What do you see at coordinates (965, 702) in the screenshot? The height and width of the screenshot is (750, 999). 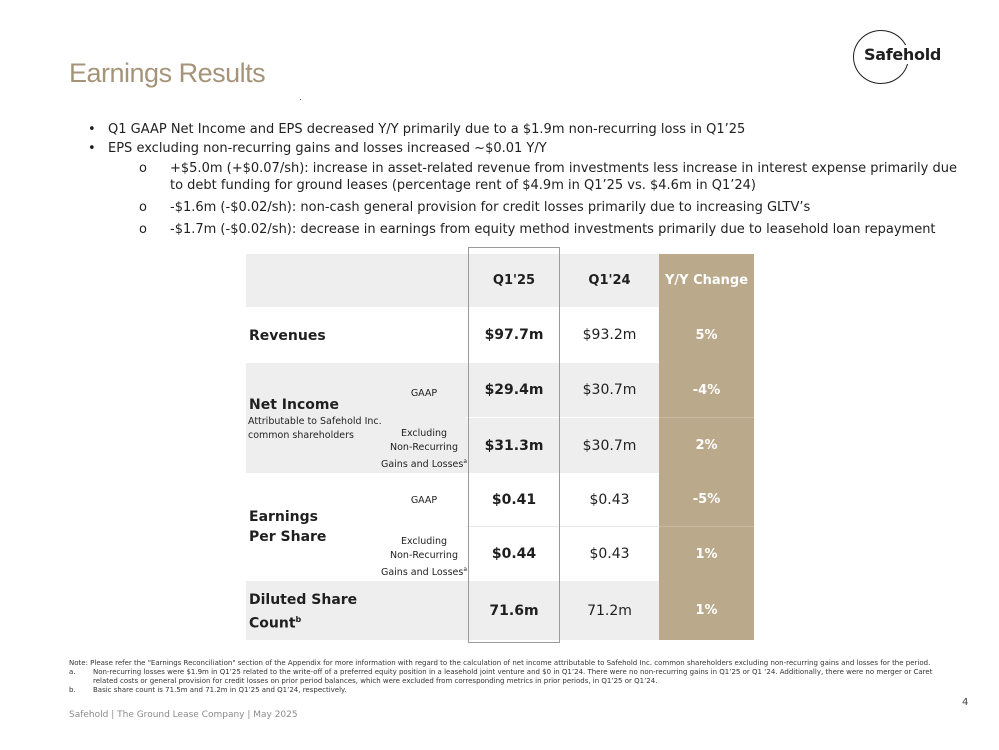 I see `page-number: 4` at bounding box center [965, 702].